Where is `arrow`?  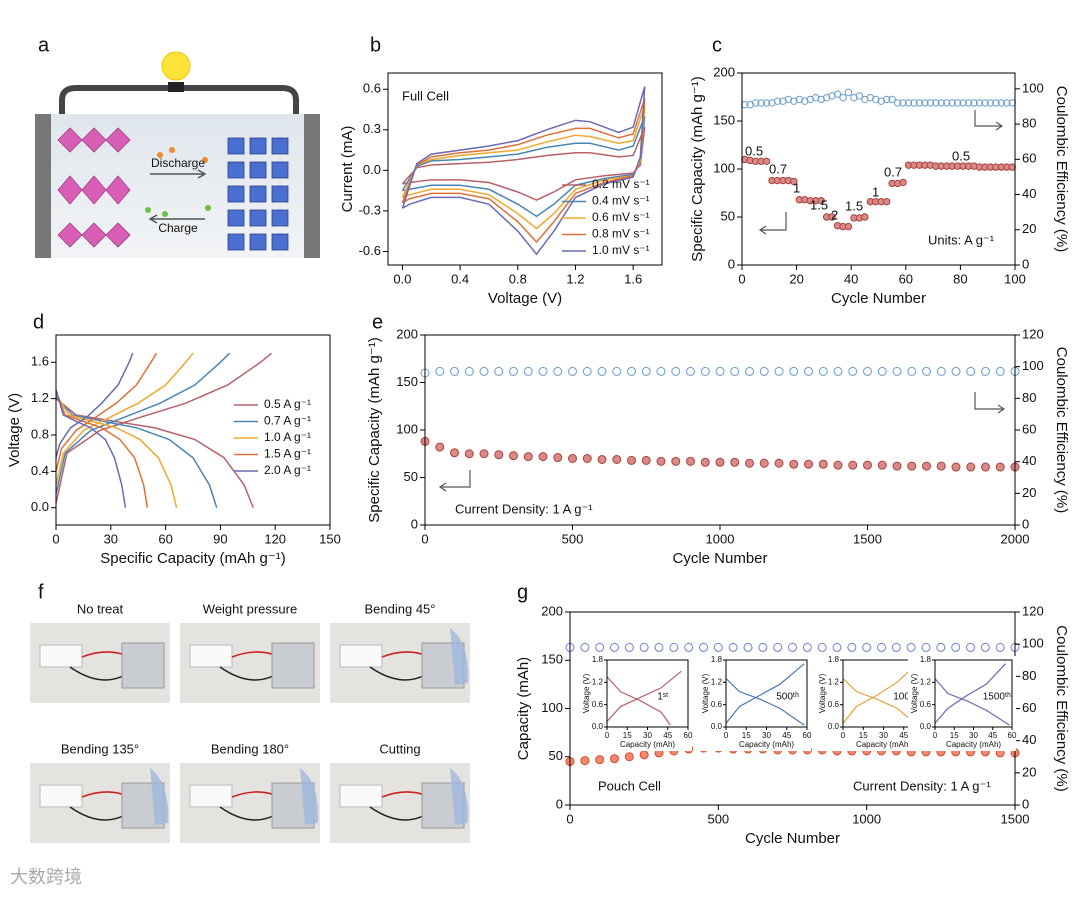
arrow is located at coordinates (178, 174).